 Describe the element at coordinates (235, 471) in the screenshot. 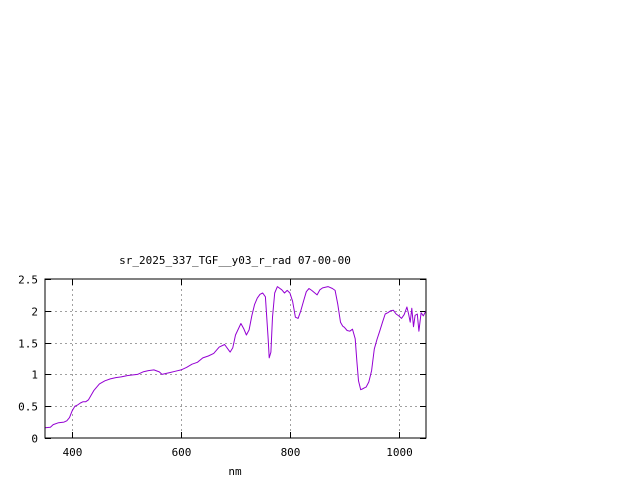

I see `x-axis-label: nm` at that location.